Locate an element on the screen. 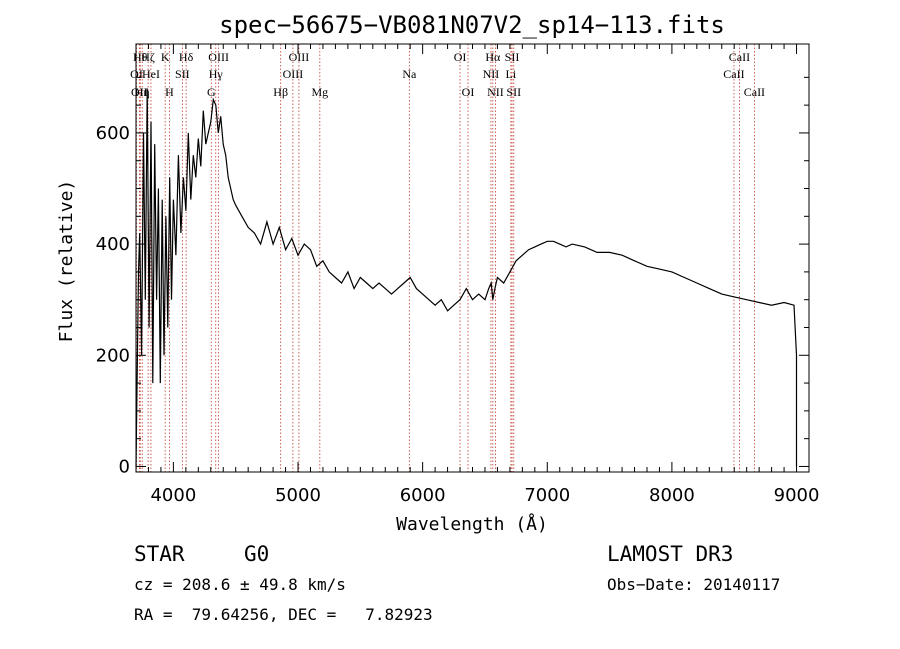  x-tick-label: 5000 is located at coordinates (298, 495).